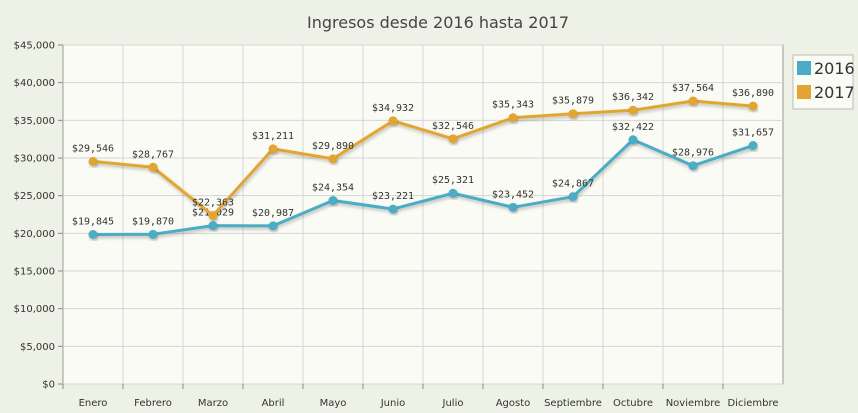 The height and width of the screenshot is (413, 858). Describe the element at coordinates (513, 105) in the screenshot. I see `data-label: $35,343` at that location.